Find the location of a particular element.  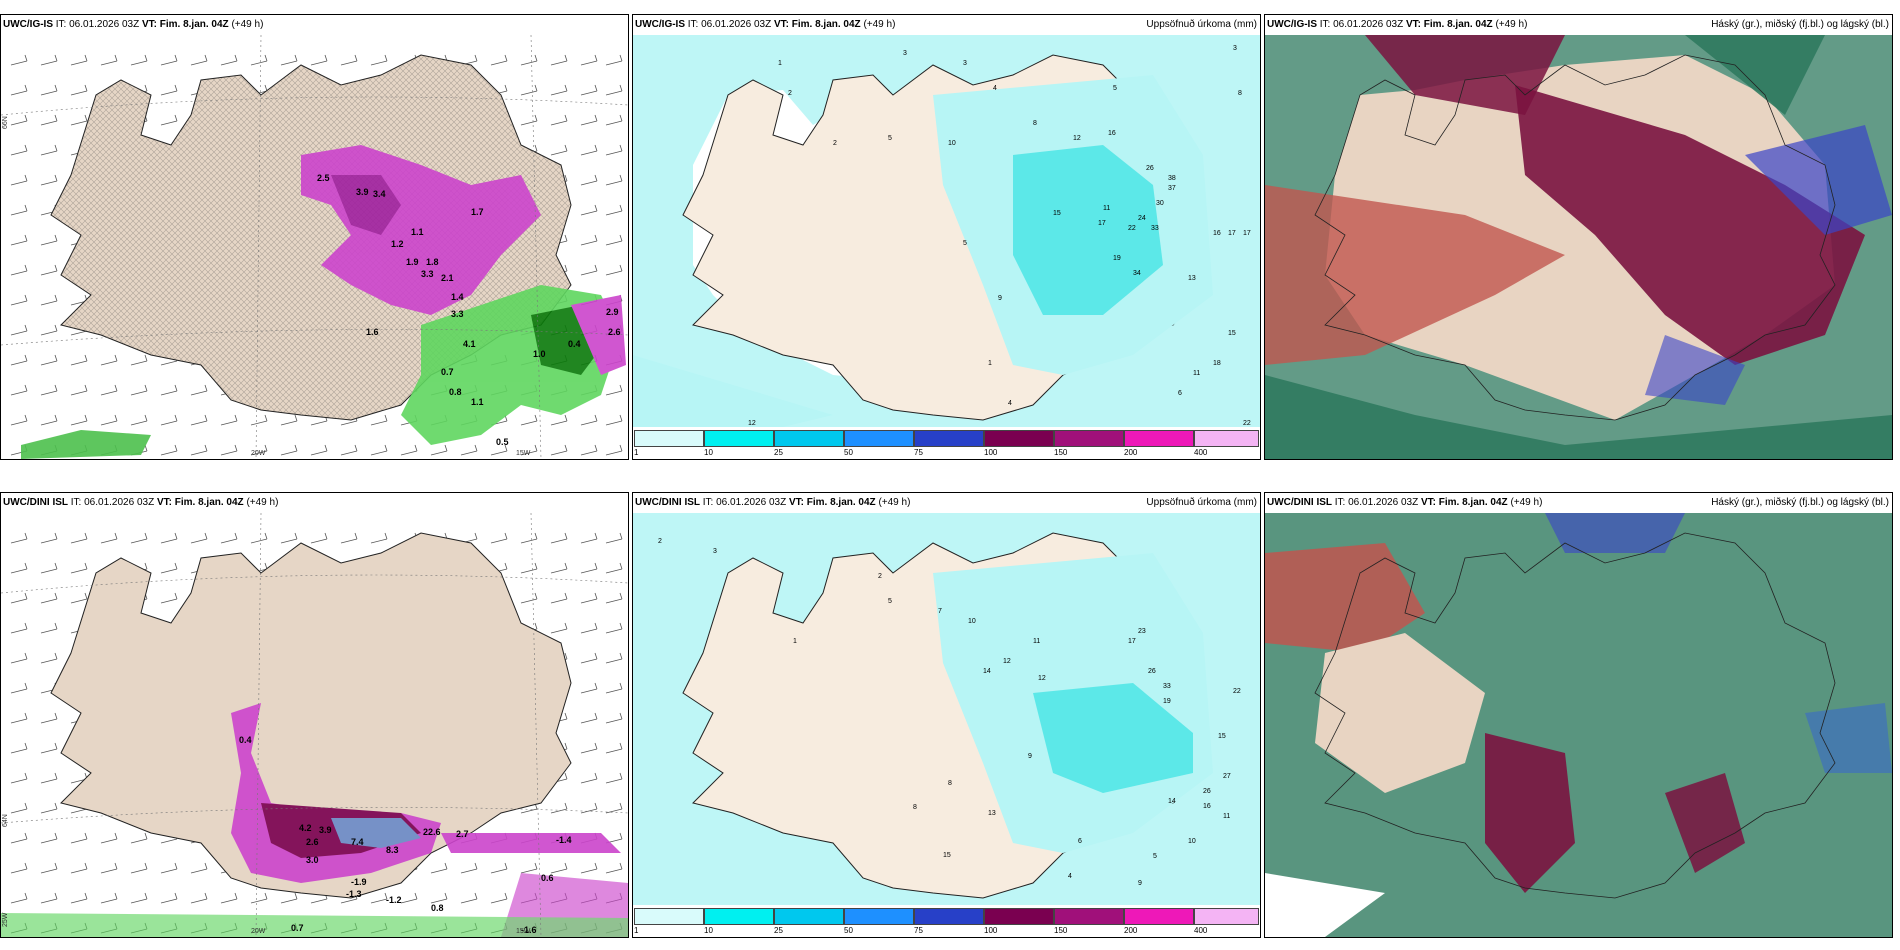

temp-label: 1.4 is located at coordinates (457, 297).